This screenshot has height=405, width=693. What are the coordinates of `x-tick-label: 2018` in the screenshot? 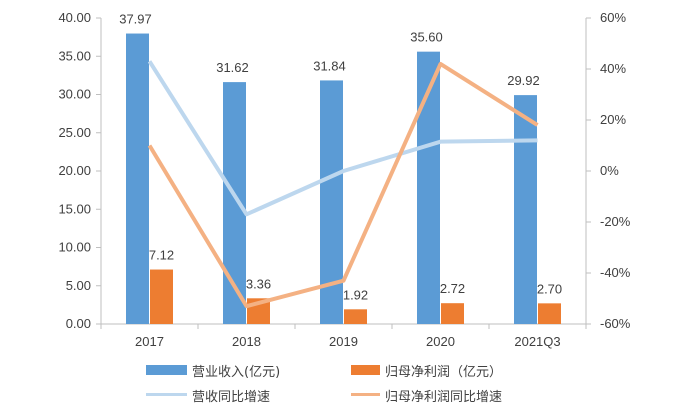 It's located at (246, 341).